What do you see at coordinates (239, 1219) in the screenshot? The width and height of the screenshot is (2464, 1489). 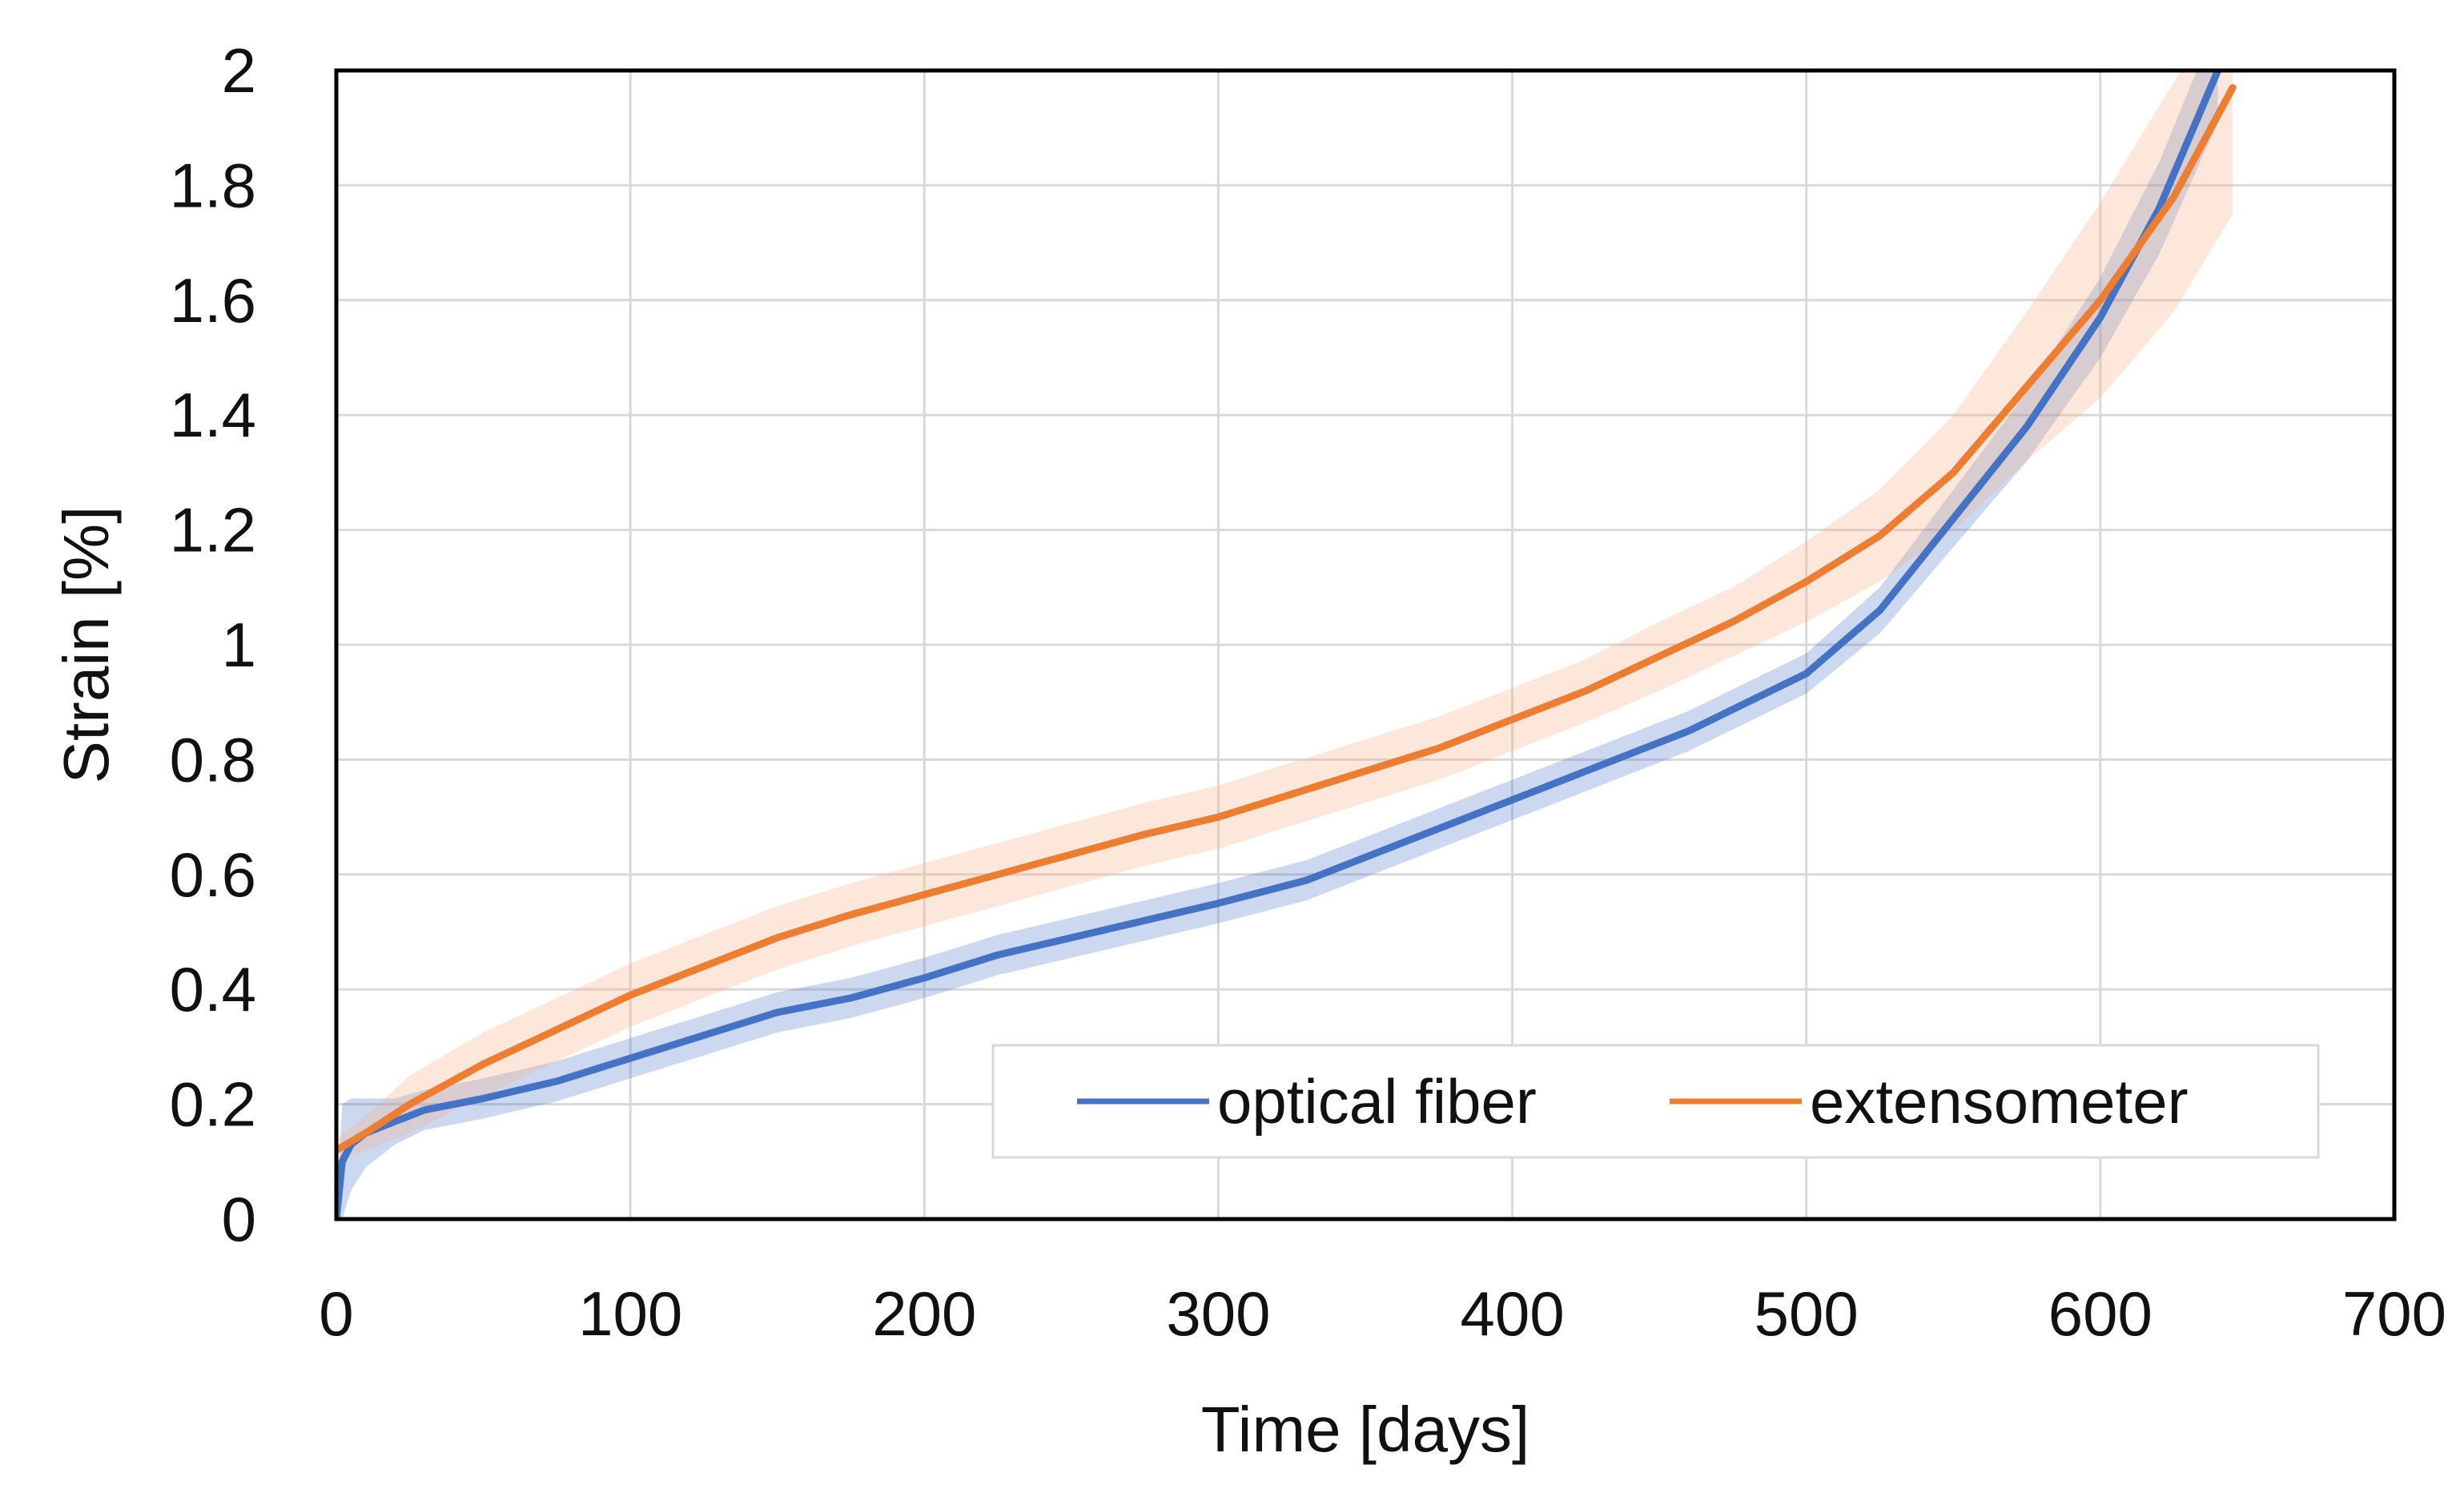 I see `y-tick-label: 0` at bounding box center [239, 1219].